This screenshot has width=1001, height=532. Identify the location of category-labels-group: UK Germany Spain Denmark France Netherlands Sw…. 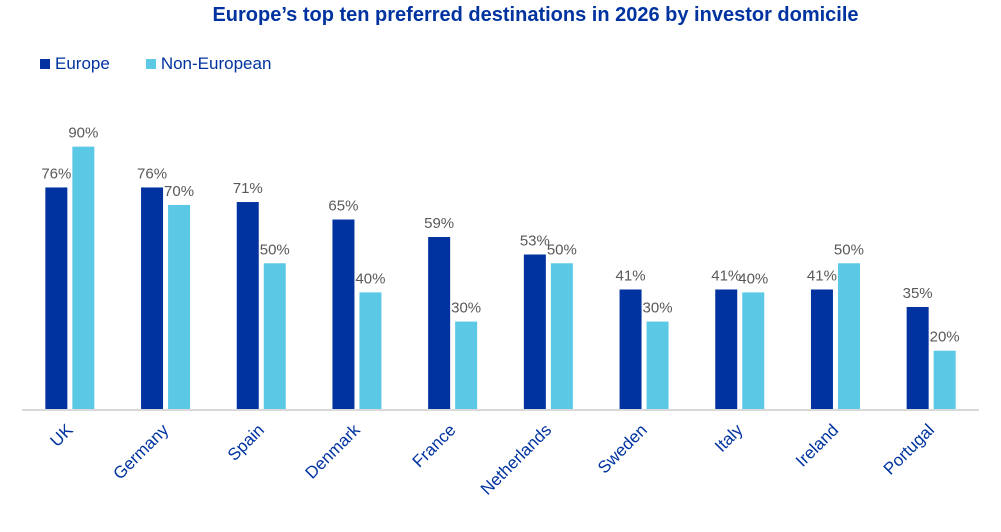
(492, 459).